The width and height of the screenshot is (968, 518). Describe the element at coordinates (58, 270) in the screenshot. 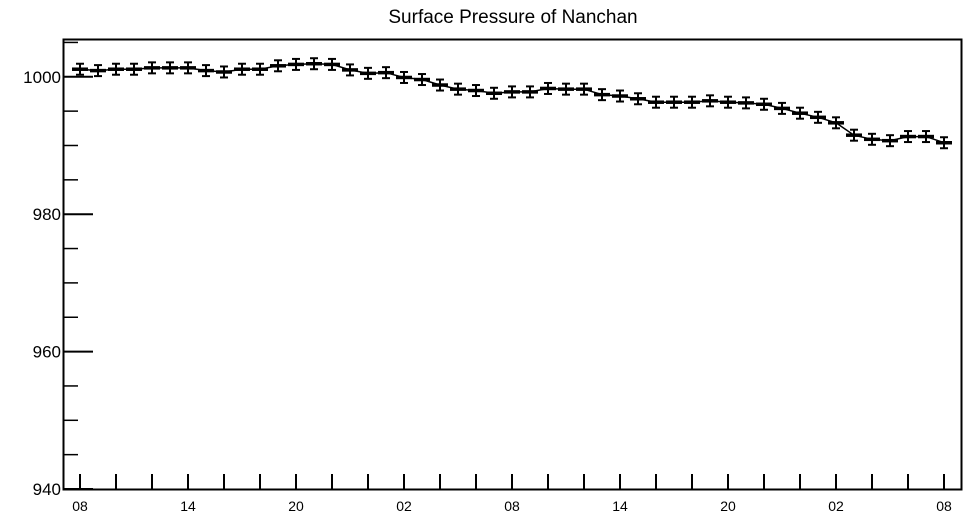

I see `y-axis: 940 960 980 1000` at that location.